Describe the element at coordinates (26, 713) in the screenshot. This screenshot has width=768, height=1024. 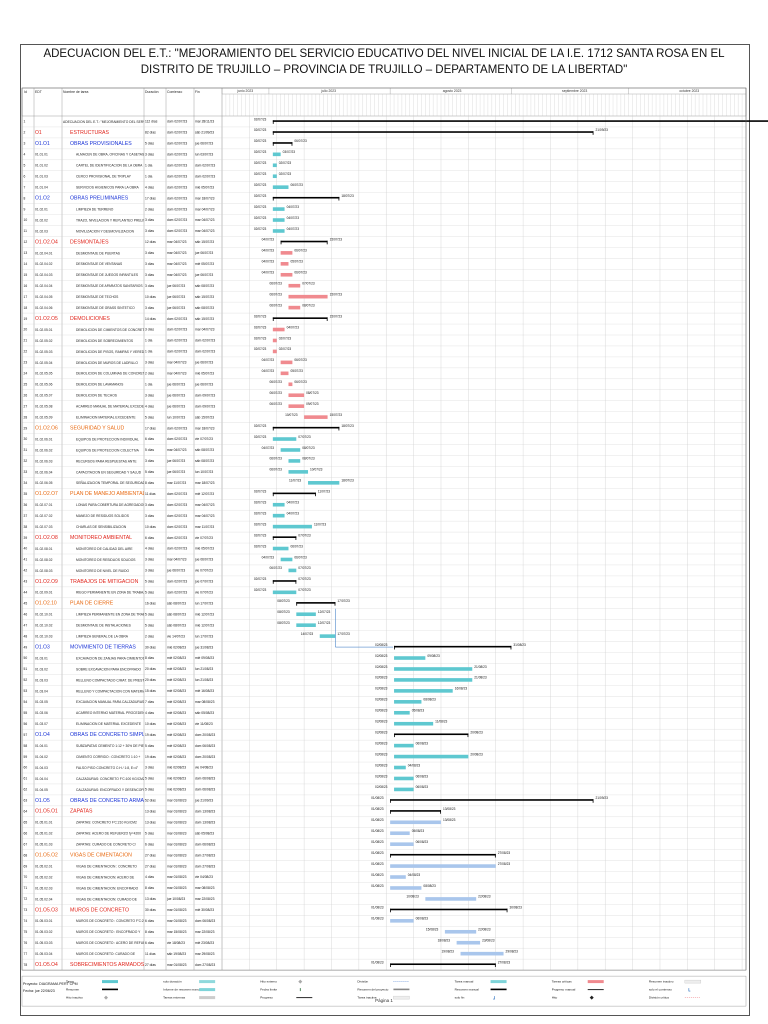
I see `task-id: 55` at that location.